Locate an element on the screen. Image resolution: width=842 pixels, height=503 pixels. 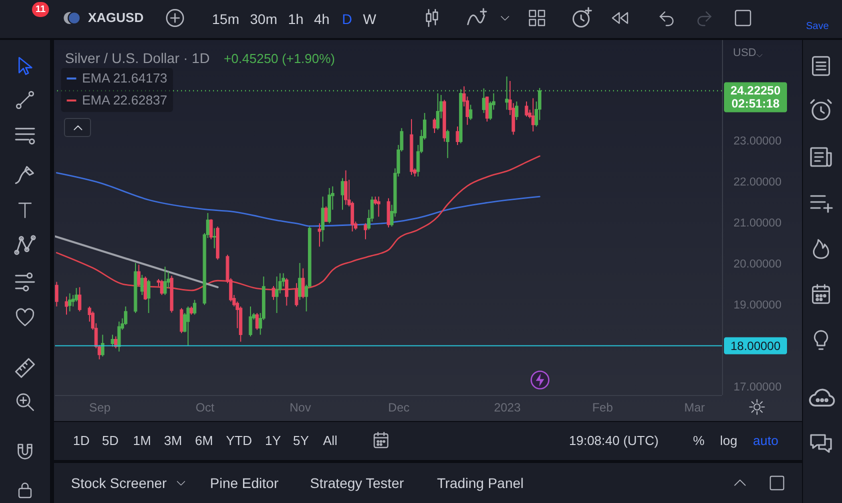
text: auto is located at coordinates (765, 441).